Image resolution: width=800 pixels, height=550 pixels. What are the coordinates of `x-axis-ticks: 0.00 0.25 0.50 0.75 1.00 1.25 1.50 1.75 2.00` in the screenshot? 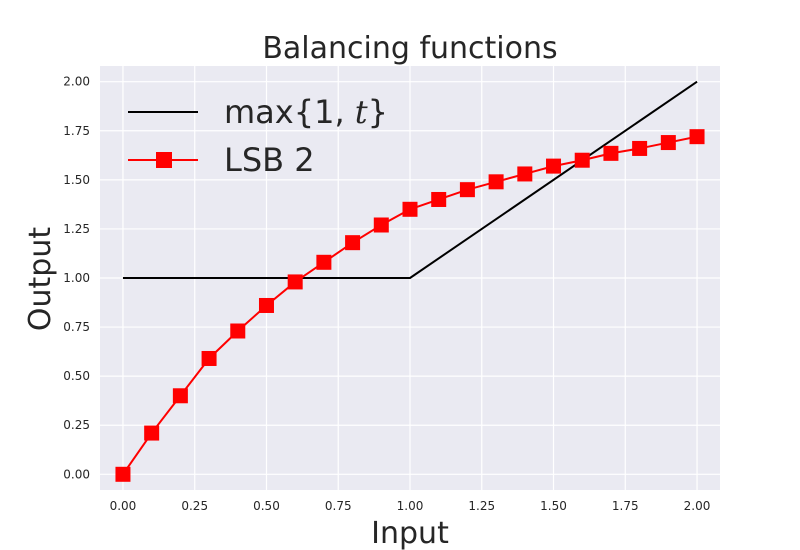 It's located at (410, 506).